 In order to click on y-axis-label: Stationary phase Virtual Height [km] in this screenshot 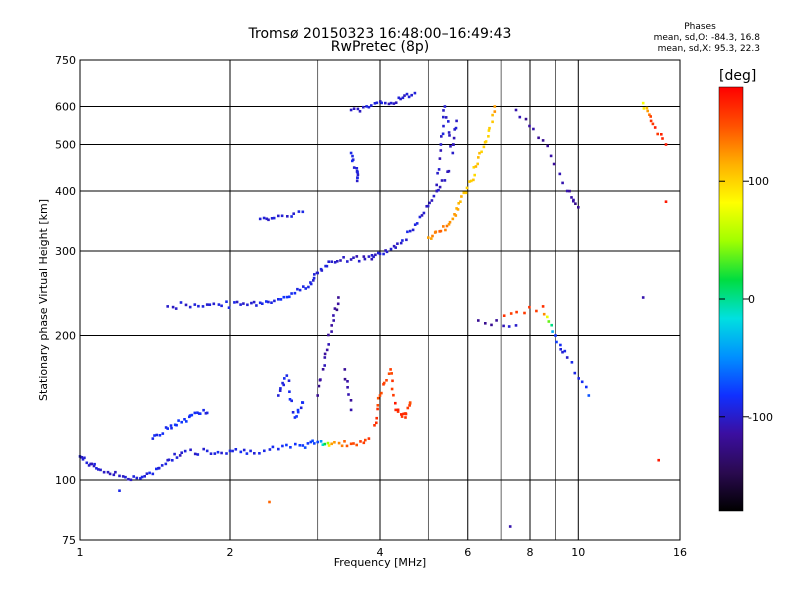, I will do `click(43, 300)`.